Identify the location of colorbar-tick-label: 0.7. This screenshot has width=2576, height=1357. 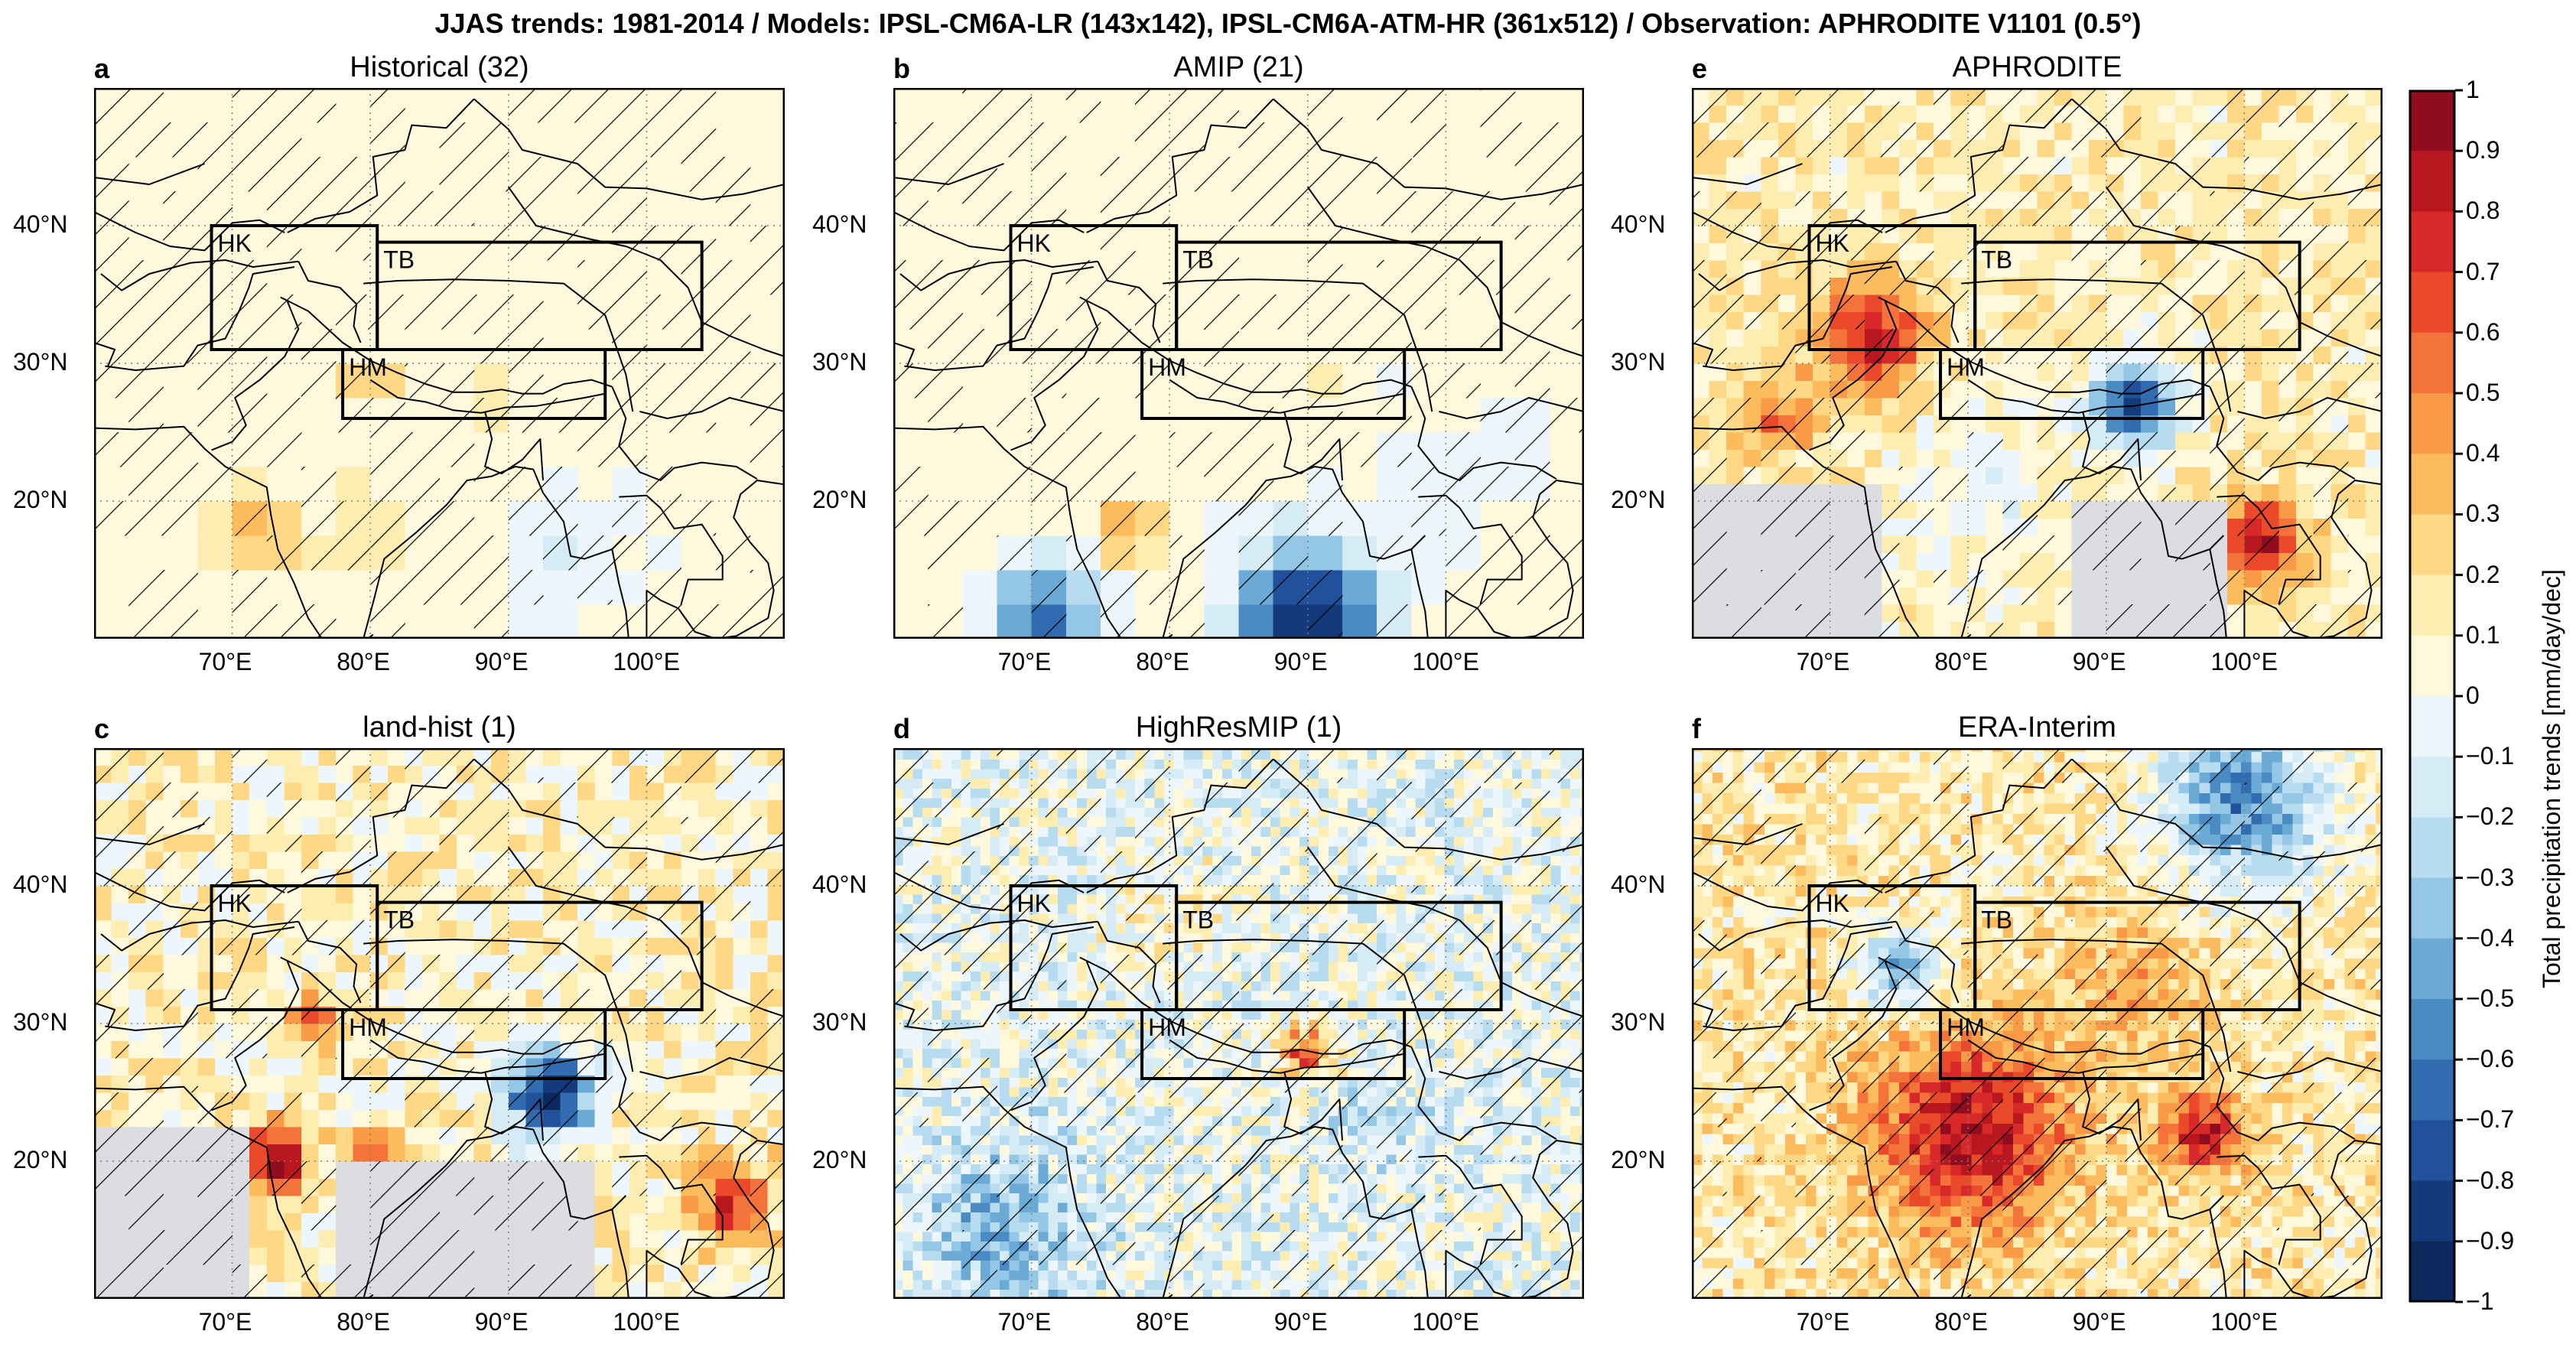
(2483, 271).